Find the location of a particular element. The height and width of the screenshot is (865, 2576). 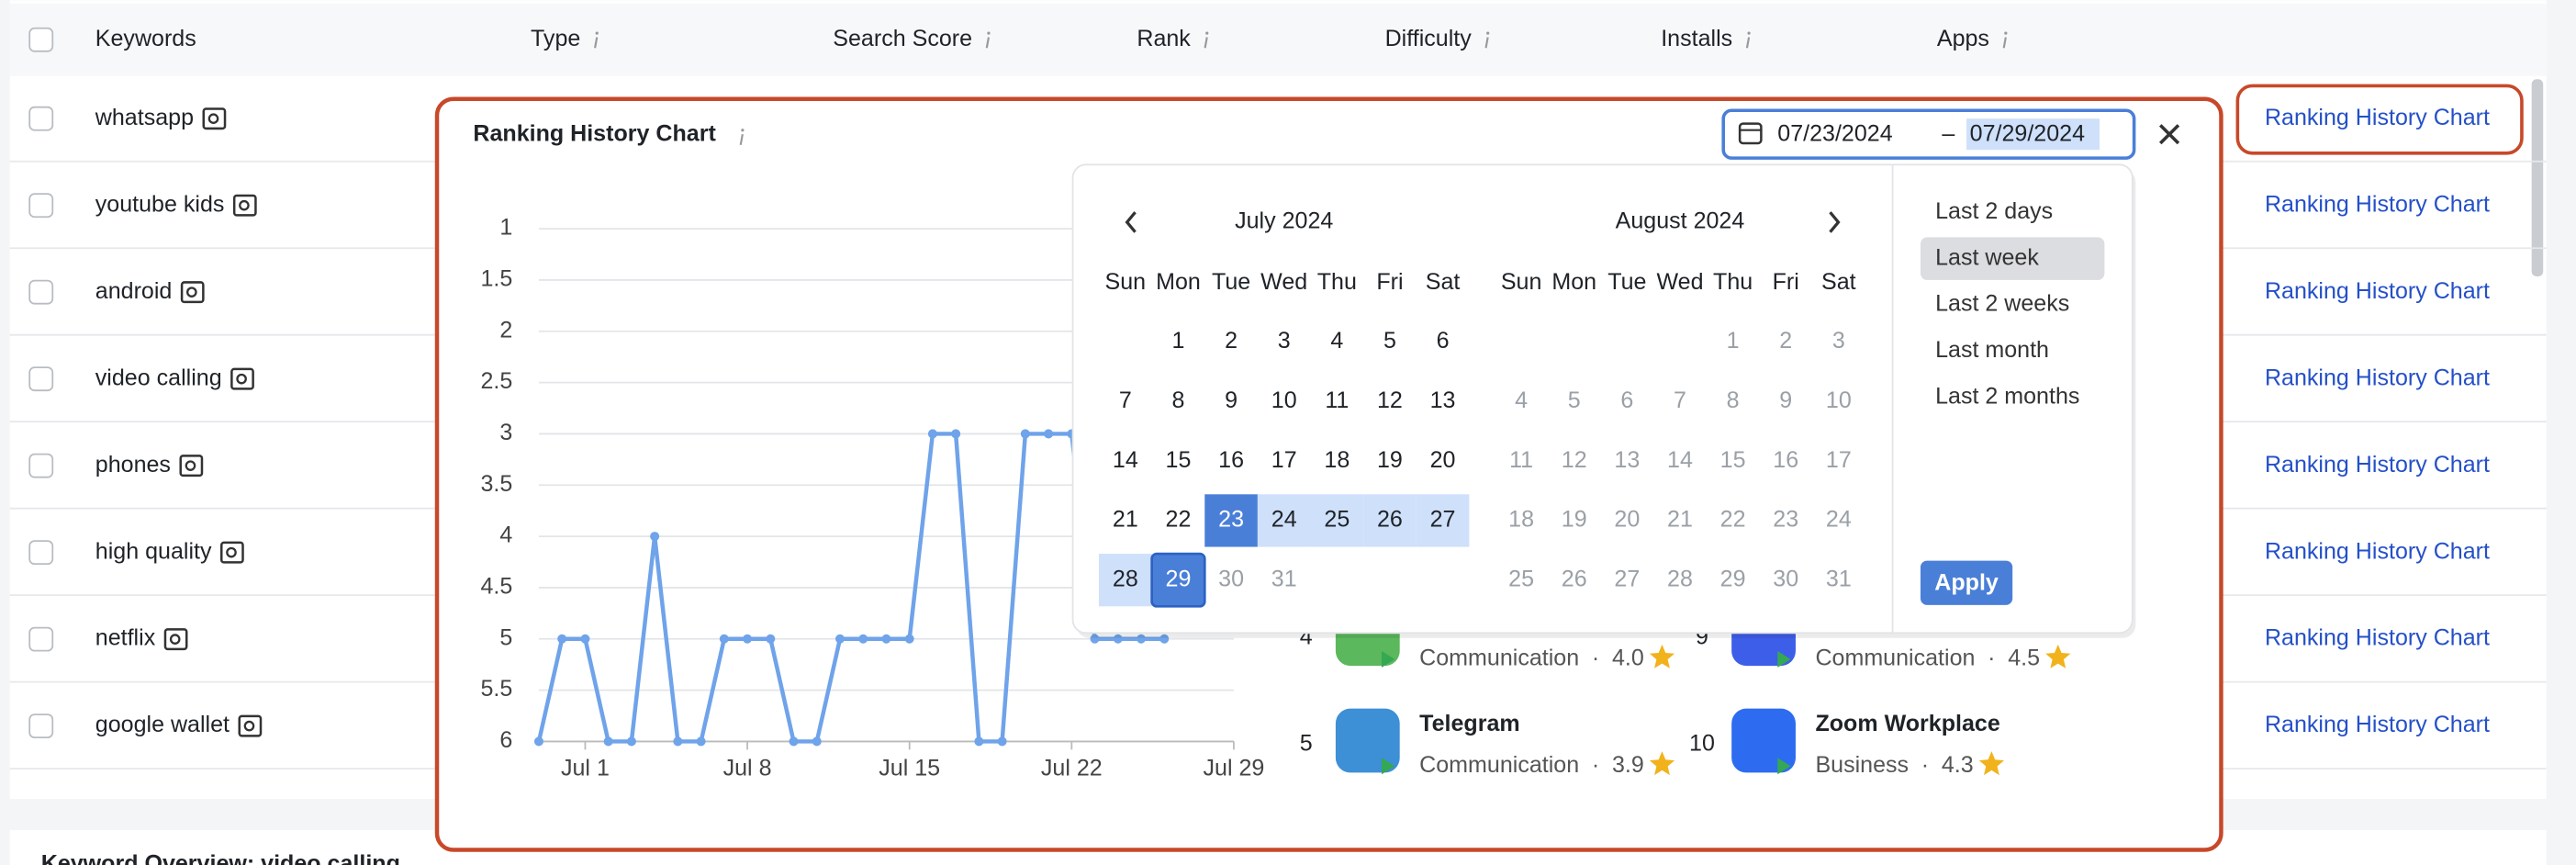

apply-button is located at coordinates (1966, 582).